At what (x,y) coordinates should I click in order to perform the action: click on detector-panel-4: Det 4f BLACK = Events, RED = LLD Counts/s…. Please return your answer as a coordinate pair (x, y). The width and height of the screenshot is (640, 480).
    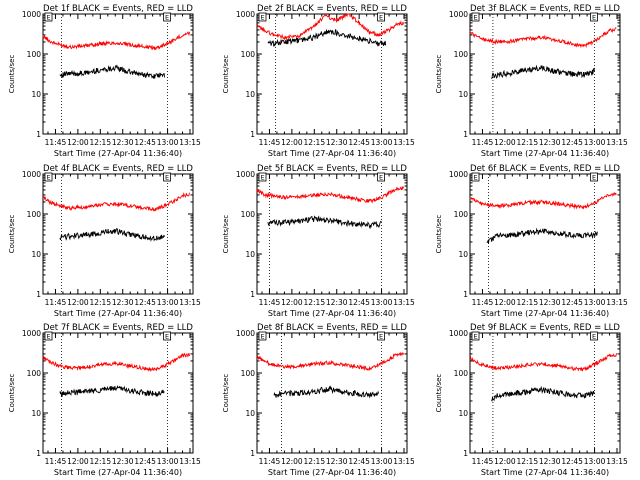
    Looking at the image, I should click on (104, 241).